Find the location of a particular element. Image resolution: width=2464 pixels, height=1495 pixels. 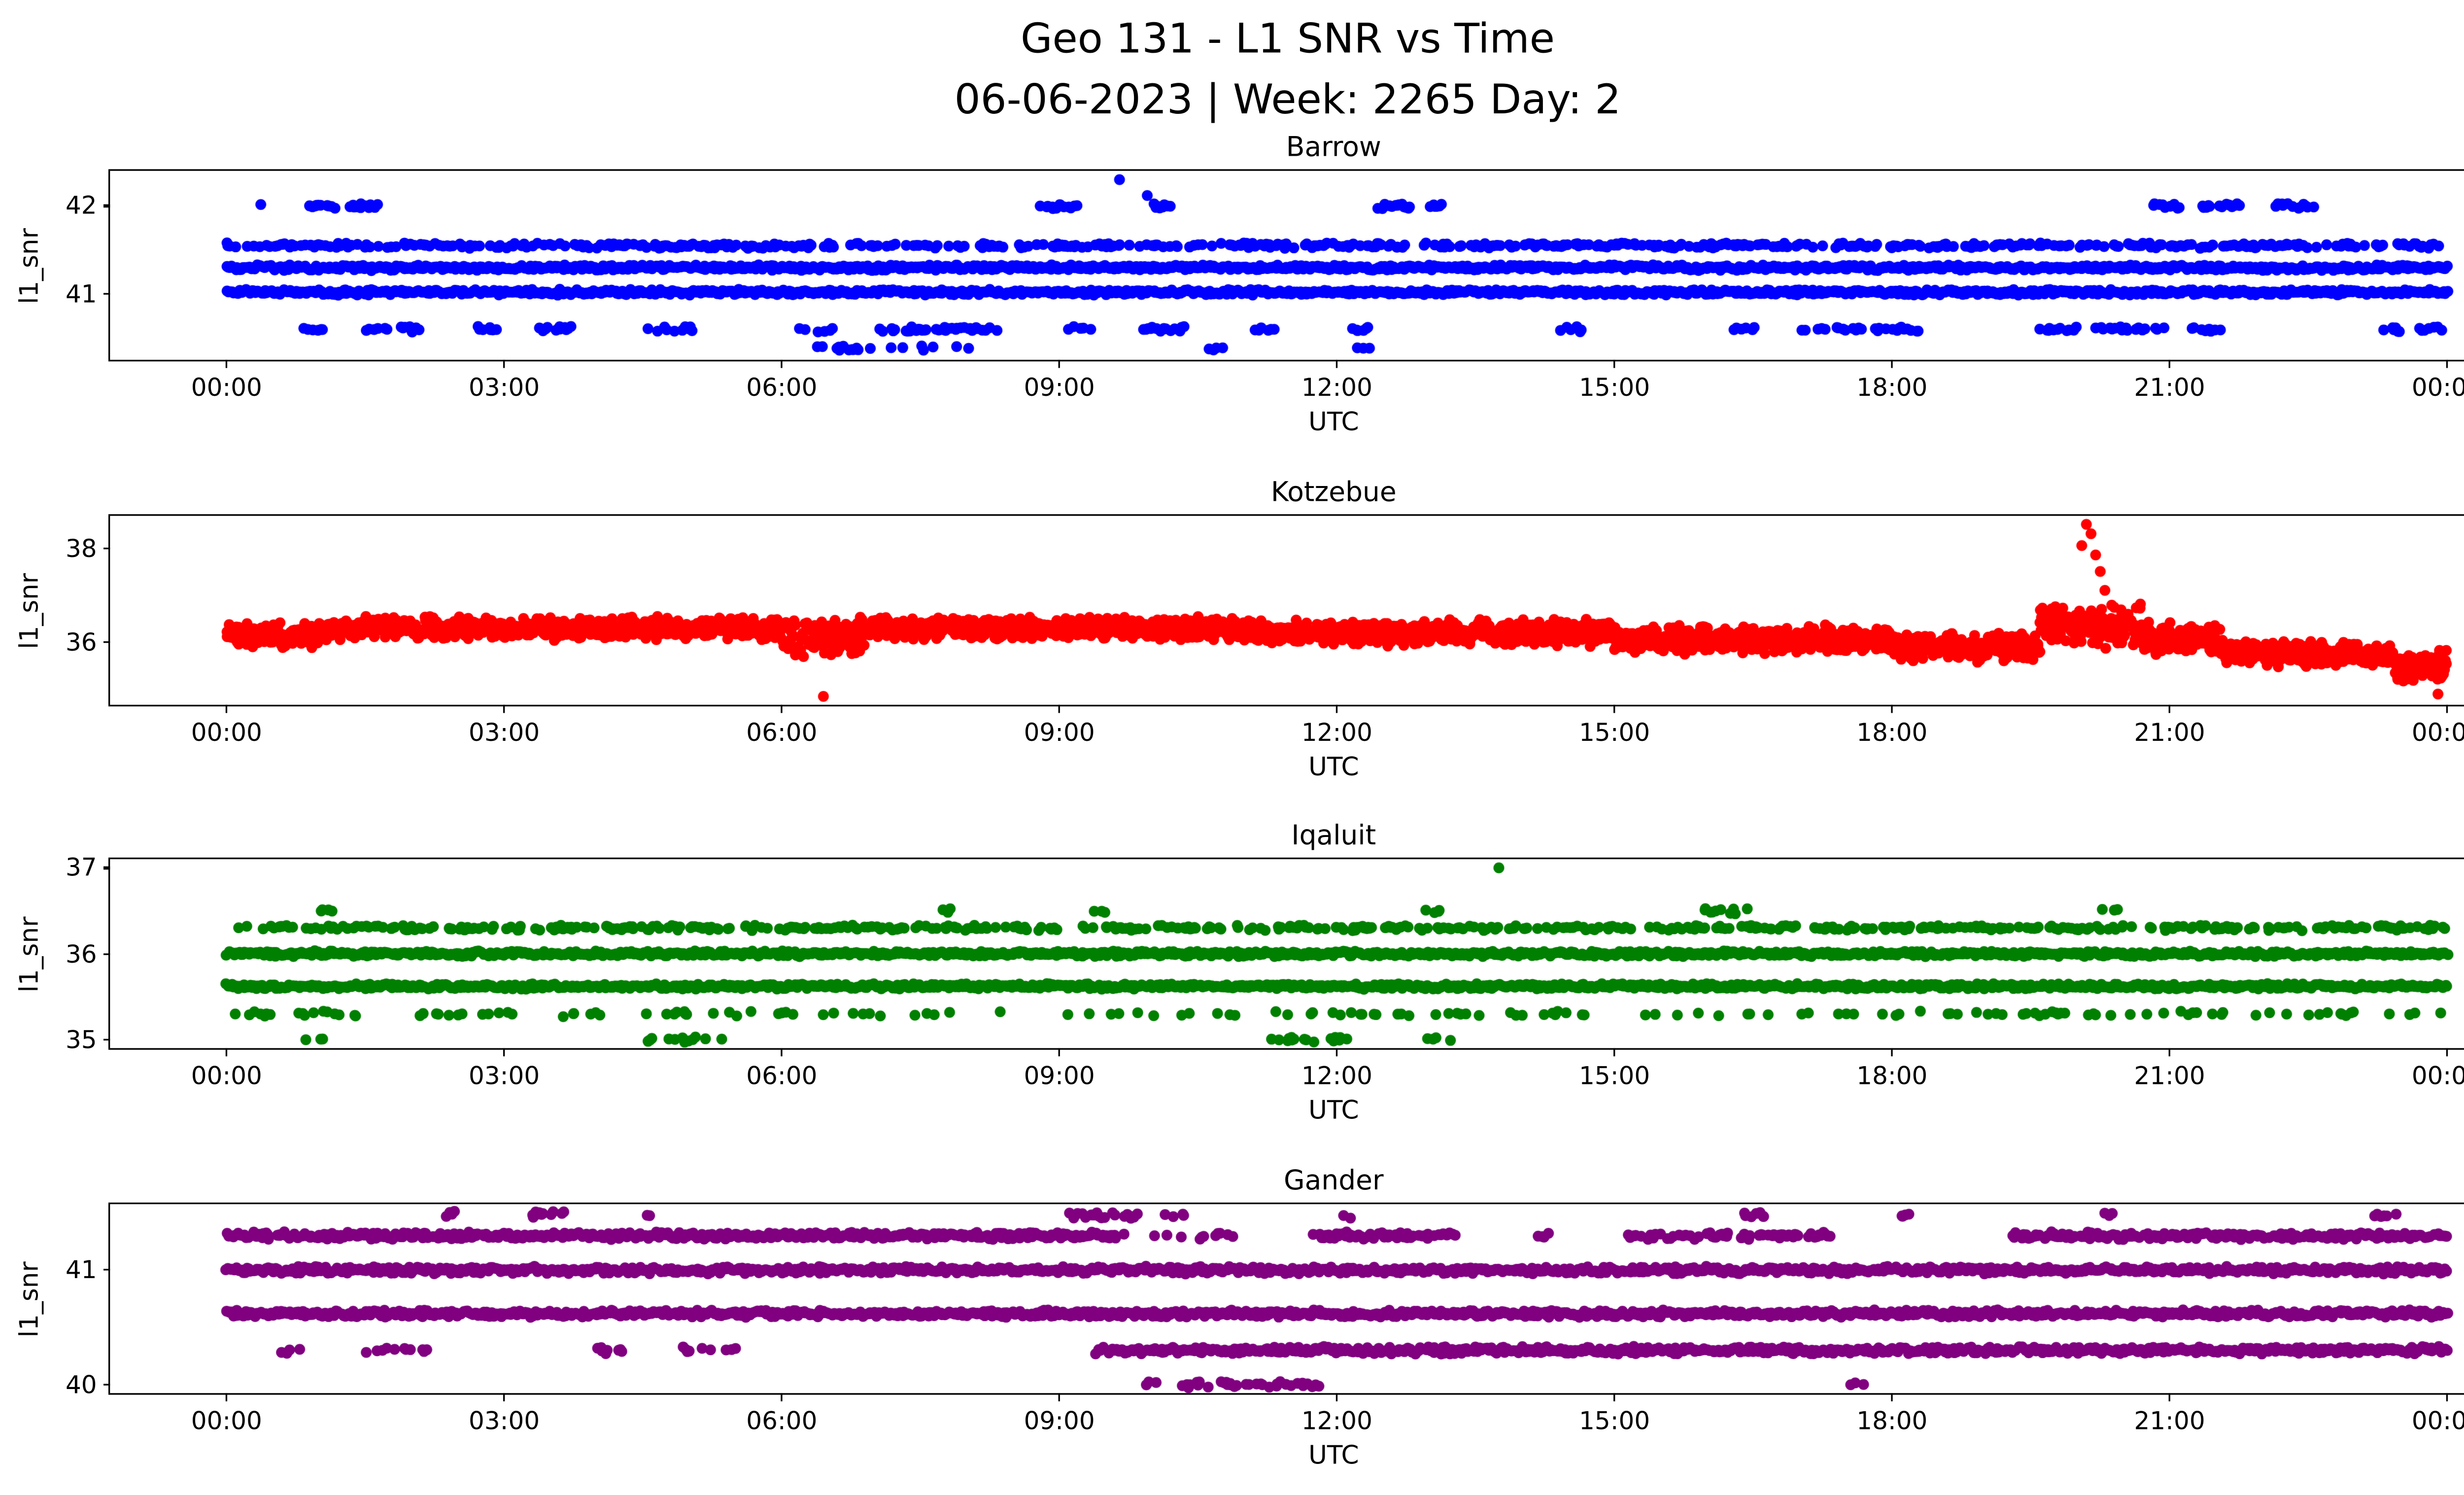

y-tick-label: 35 is located at coordinates (81, 1039).